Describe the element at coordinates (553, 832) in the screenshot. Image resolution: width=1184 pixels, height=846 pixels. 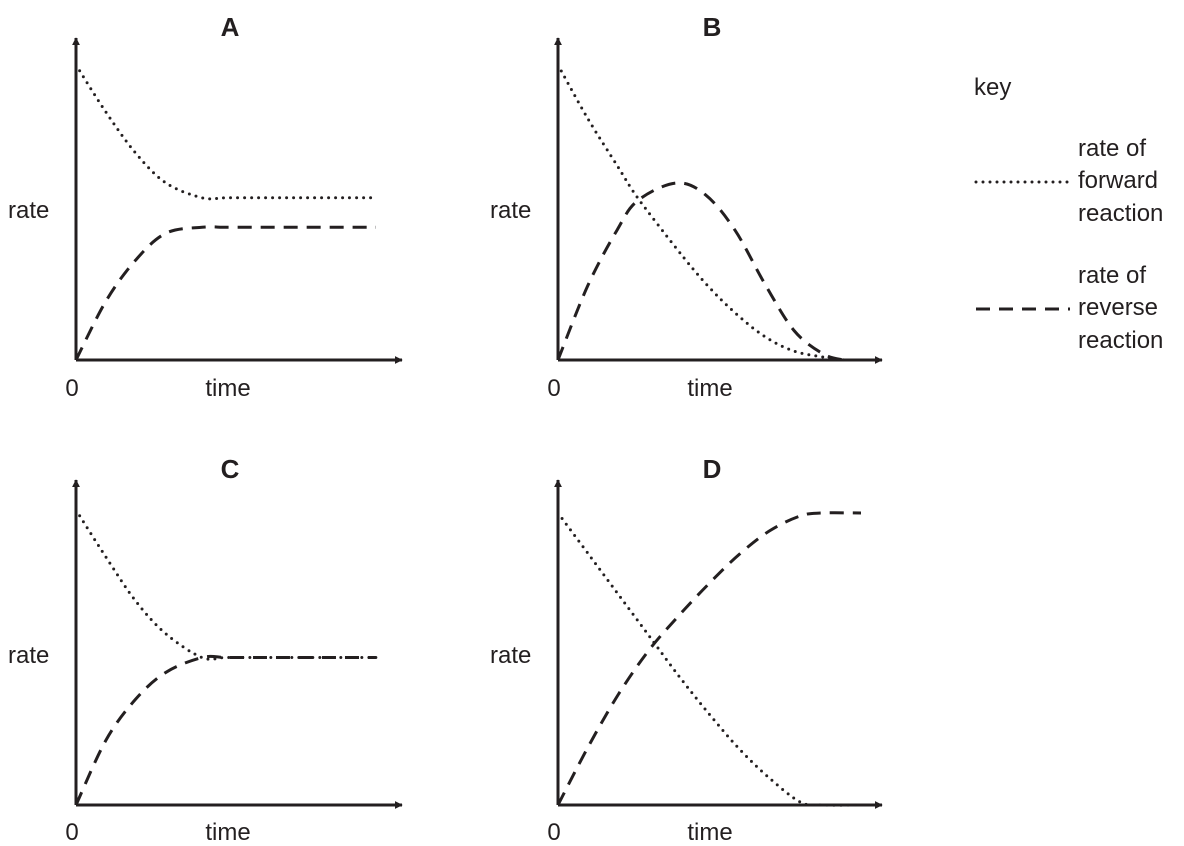
I see `panel-d-x-tick-0: 0` at that location.